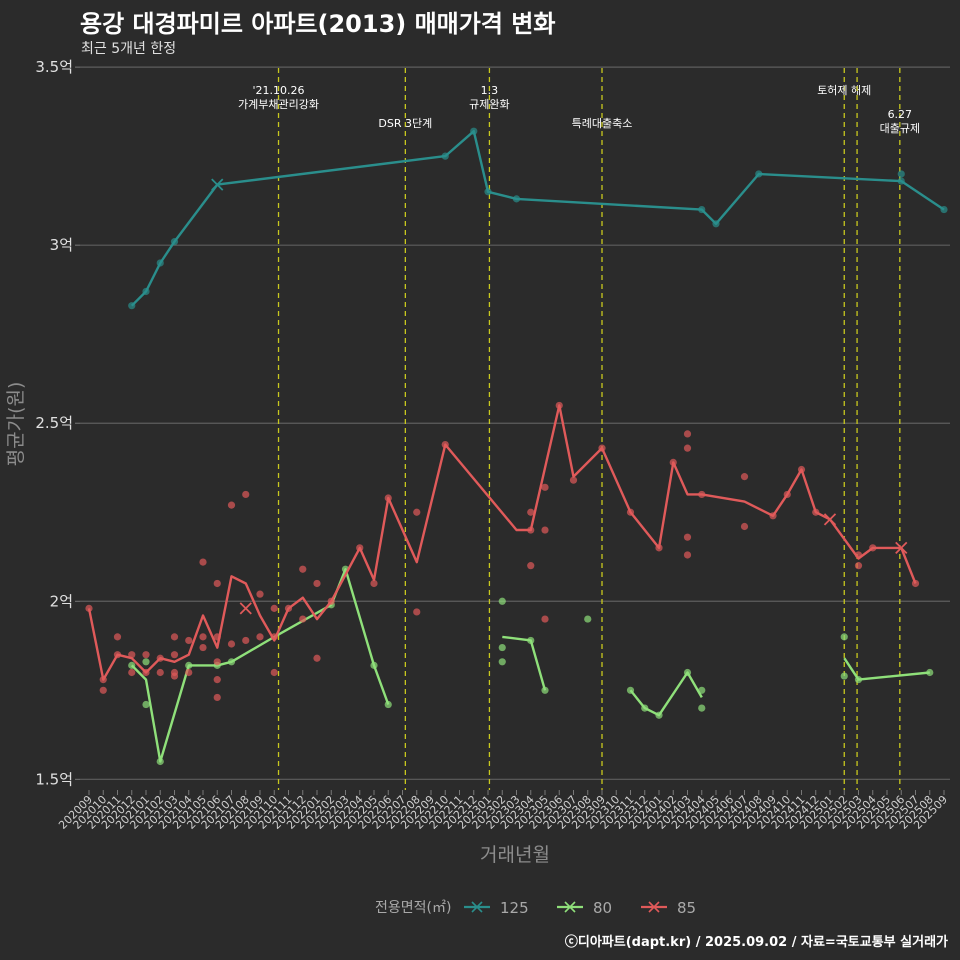 This screenshot has height=960, width=960. I want to click on legend-title: 전용면적(㎡), so click(413, 908).